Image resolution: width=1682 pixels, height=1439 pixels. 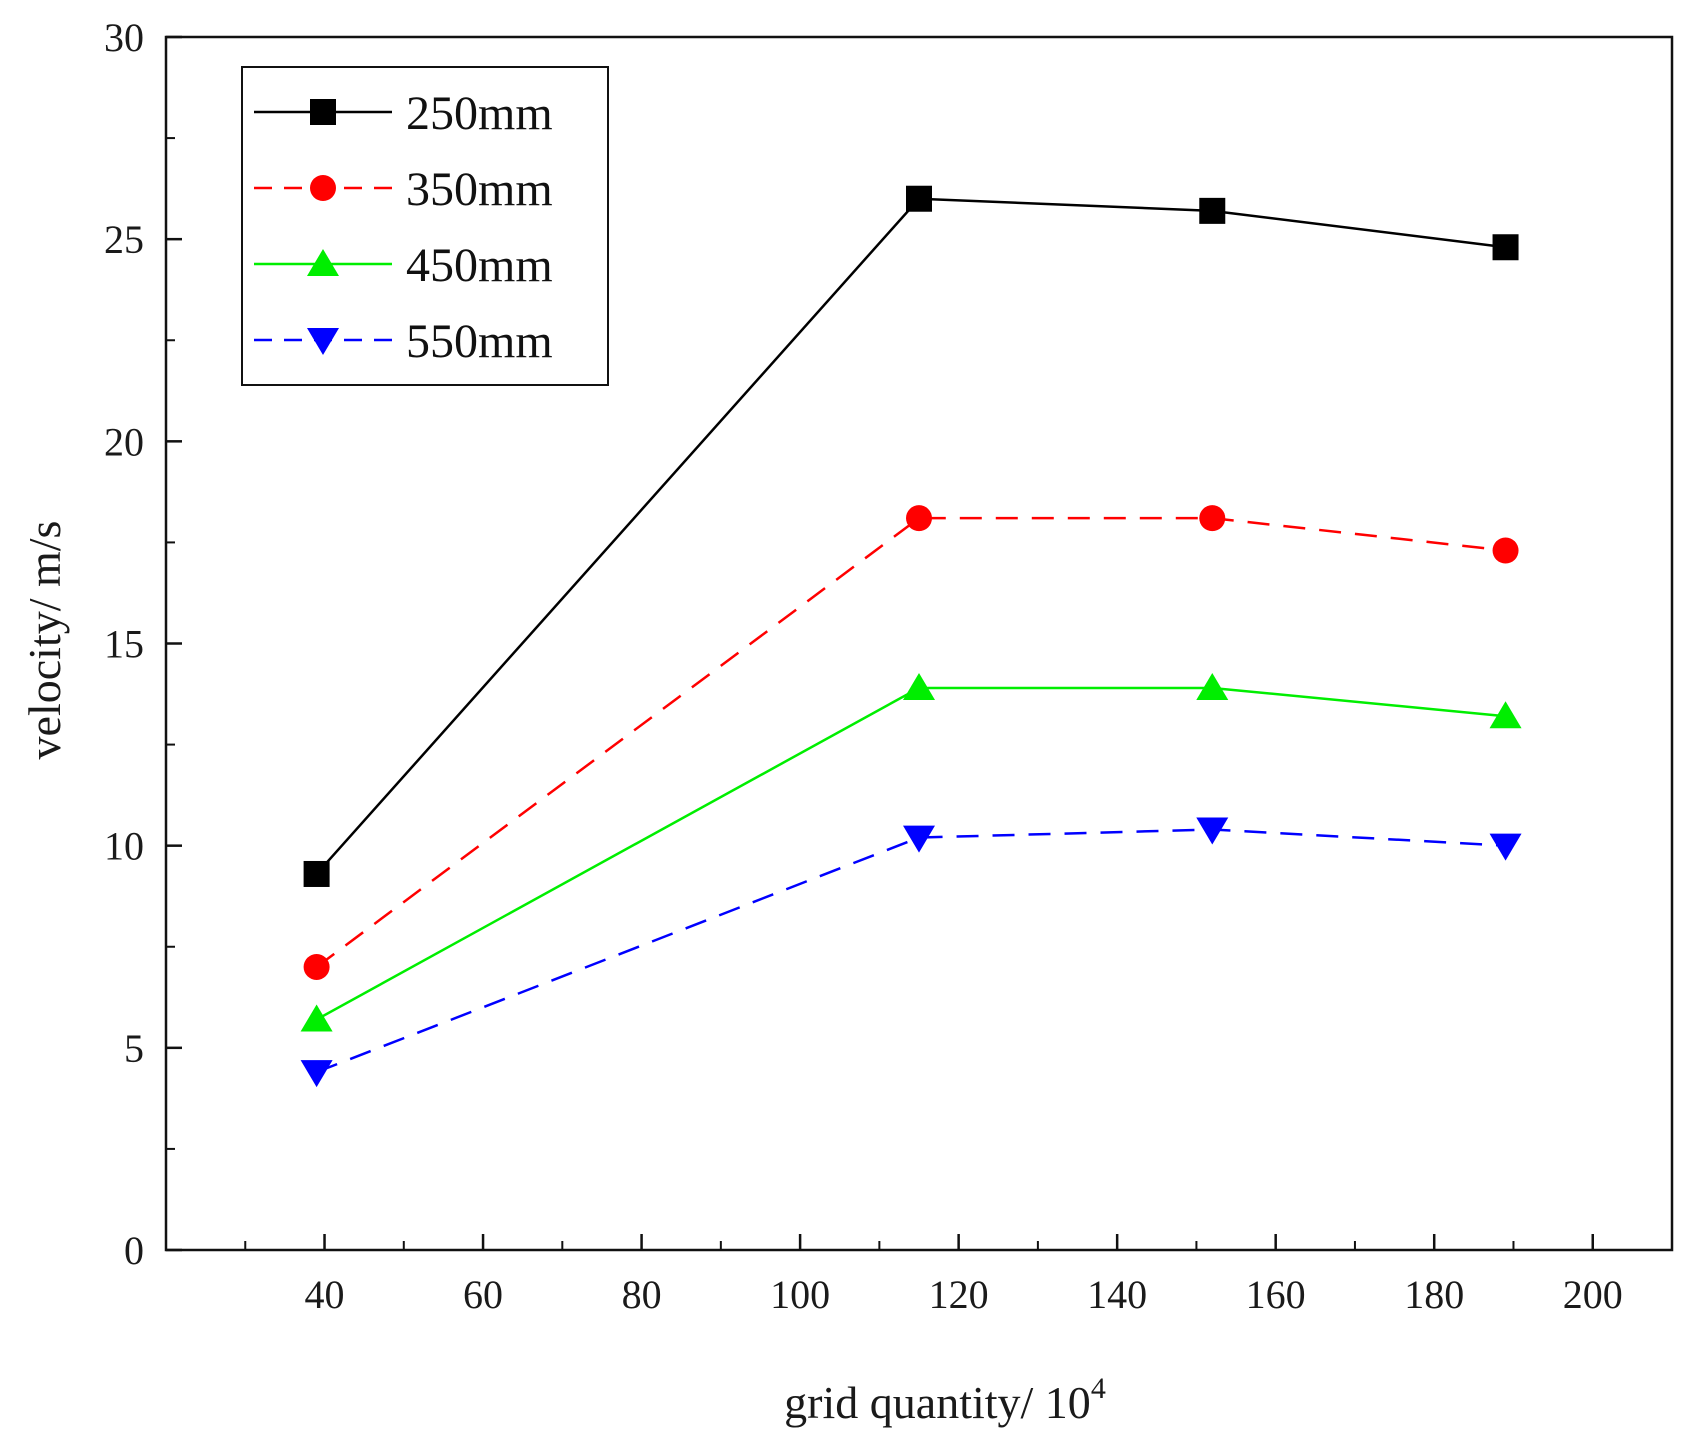 What do you see at coordinates (134, 1048) in the screenshot?
I see `y-tick-label: 5` at bounding box center [134, 1048].